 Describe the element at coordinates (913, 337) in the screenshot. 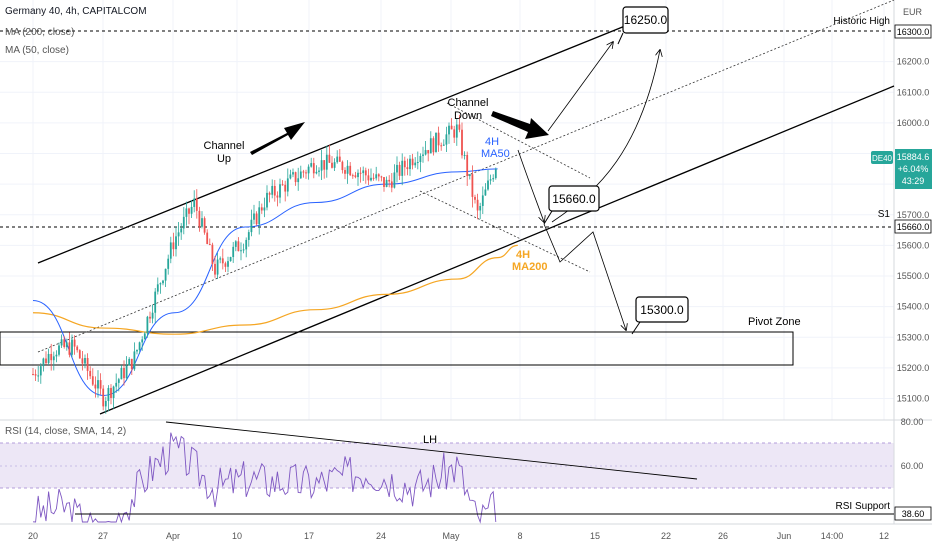

I see `price-tick: 15300.0` at that location.